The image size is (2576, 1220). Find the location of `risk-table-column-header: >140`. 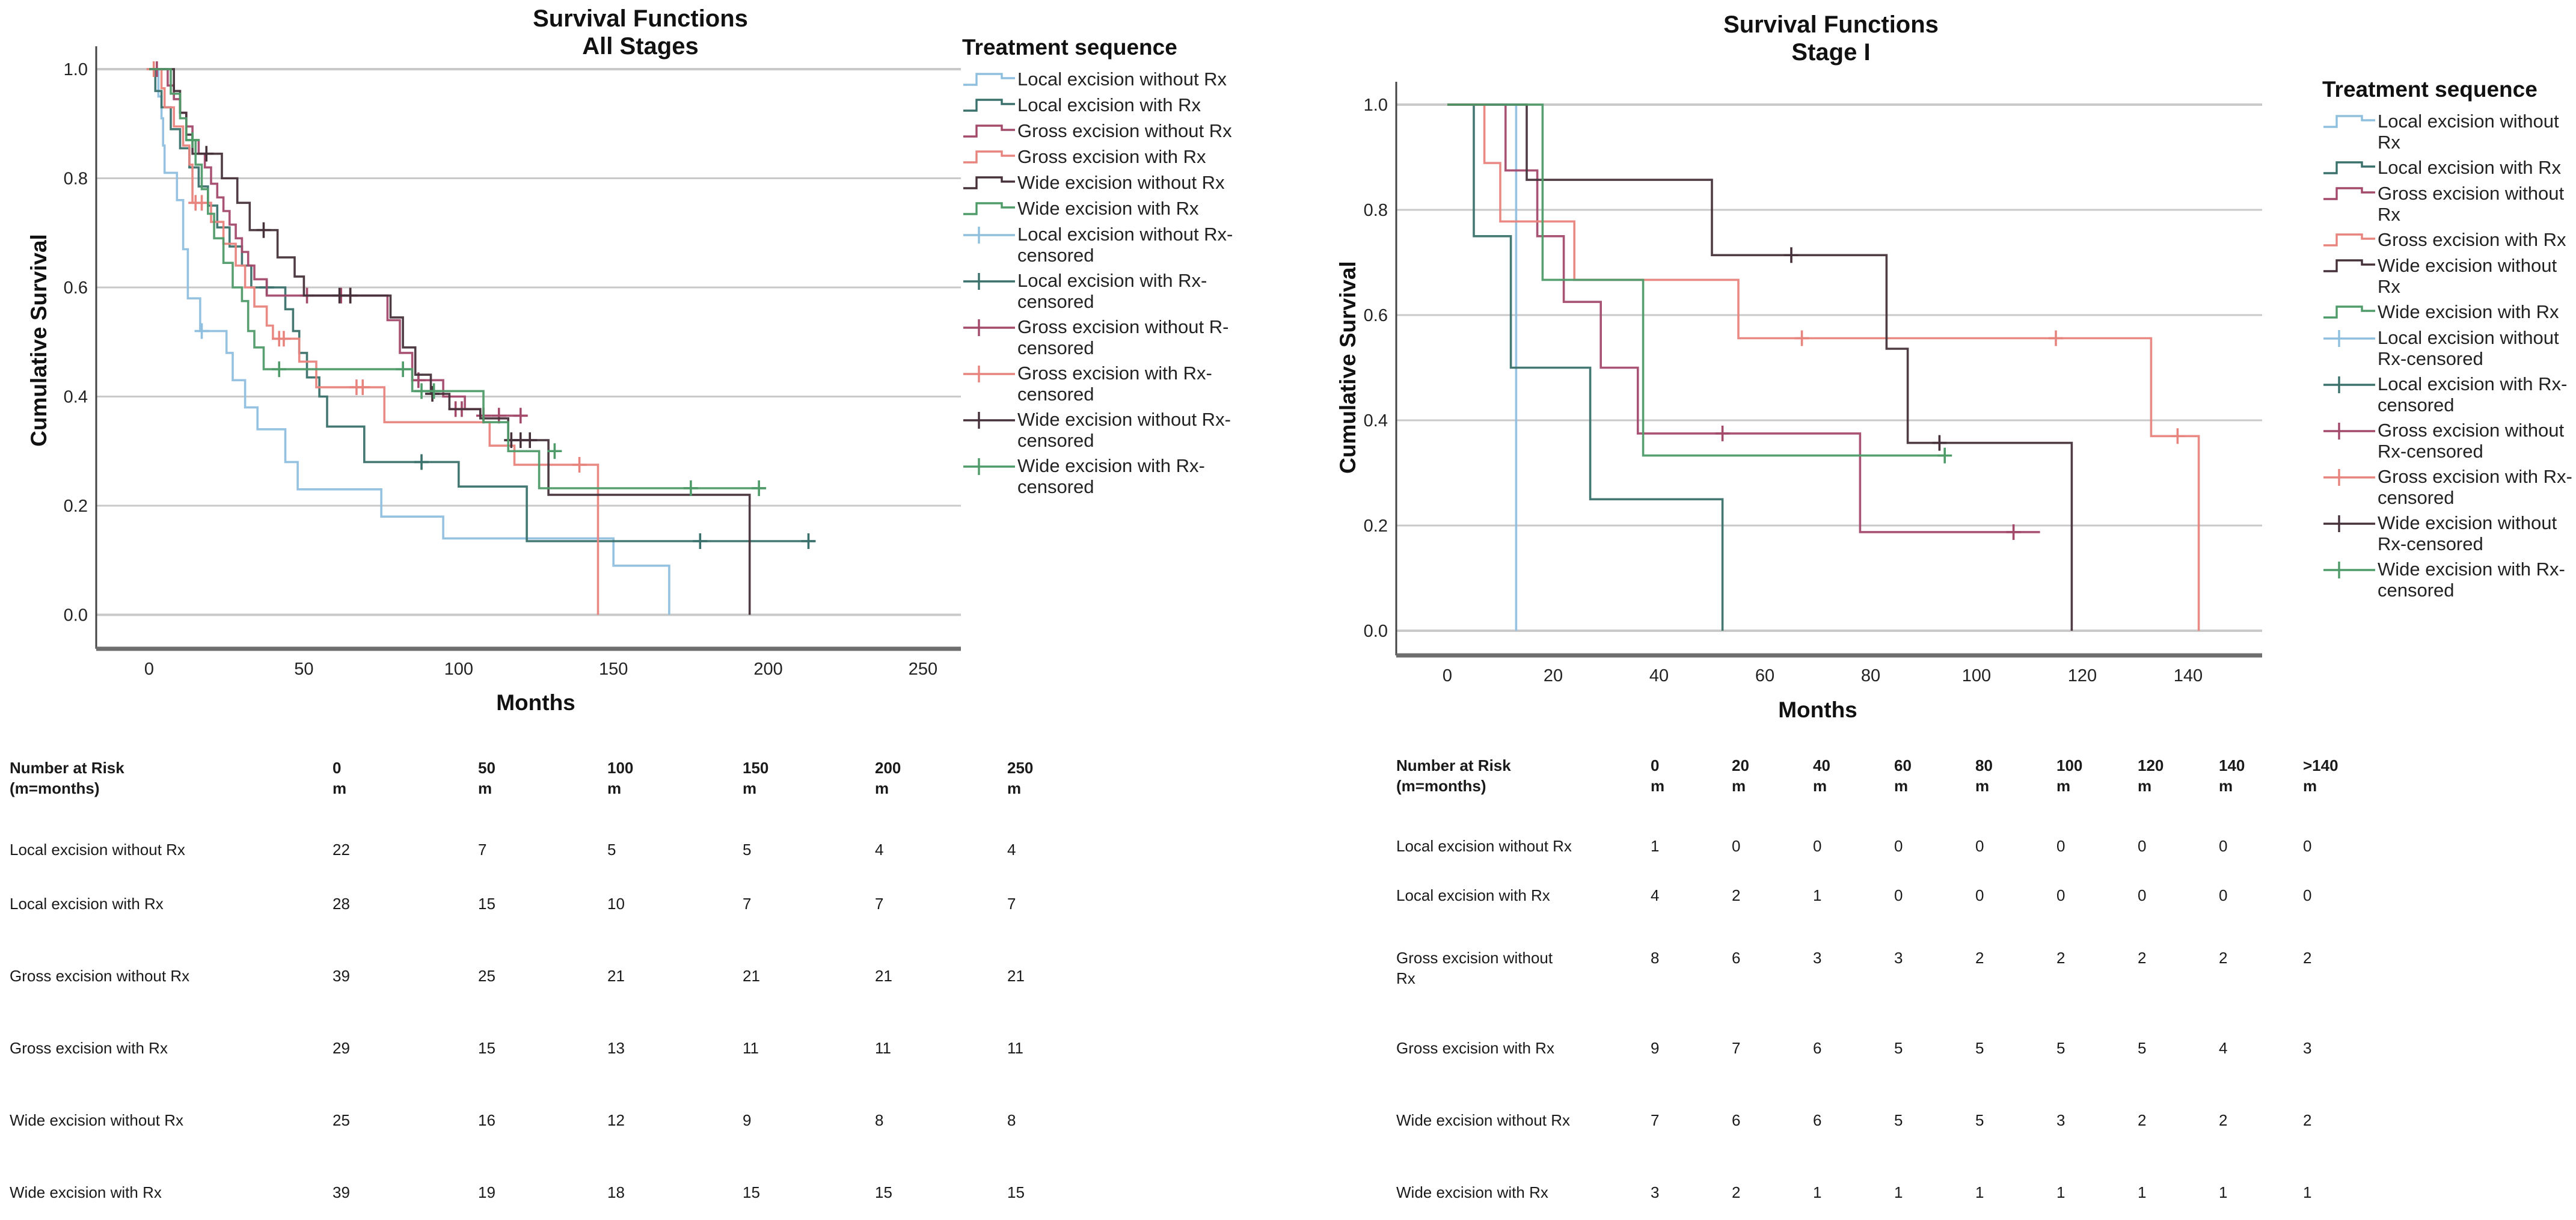

risk-table-column-header: >140 is located at coordinates (2320, 765).